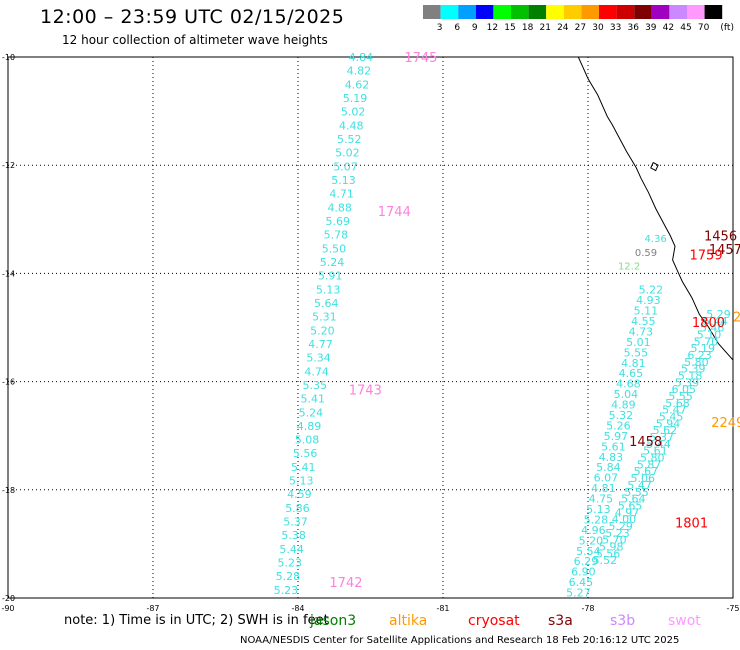 The image size is (740, 650). Describe the element at coordinates (646, 471) in the screenshot. I see `wave-height-value: 5.67` at that location.